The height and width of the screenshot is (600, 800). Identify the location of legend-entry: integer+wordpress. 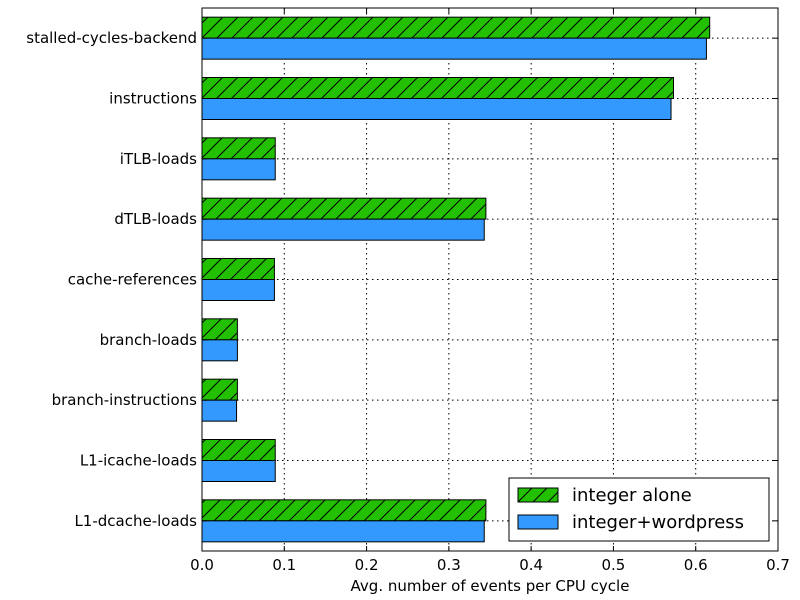
(658, 522).